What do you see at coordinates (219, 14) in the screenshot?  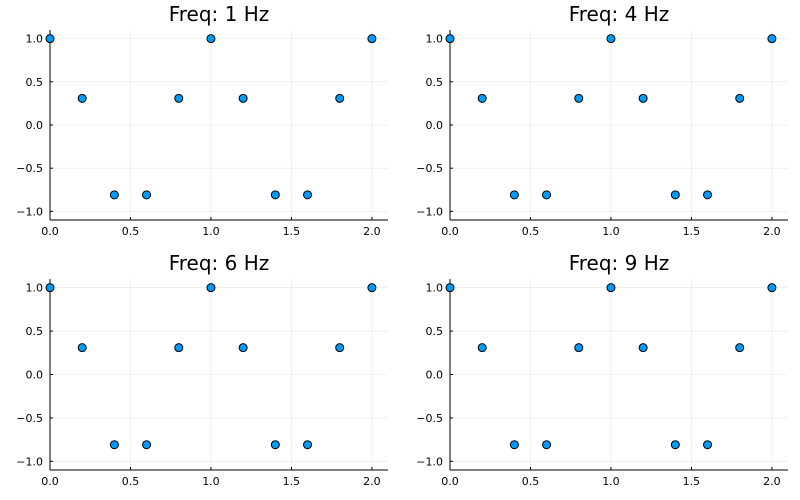 I see `subplot-title: Freq: 1 Hz` at bounding box center [219, 14].